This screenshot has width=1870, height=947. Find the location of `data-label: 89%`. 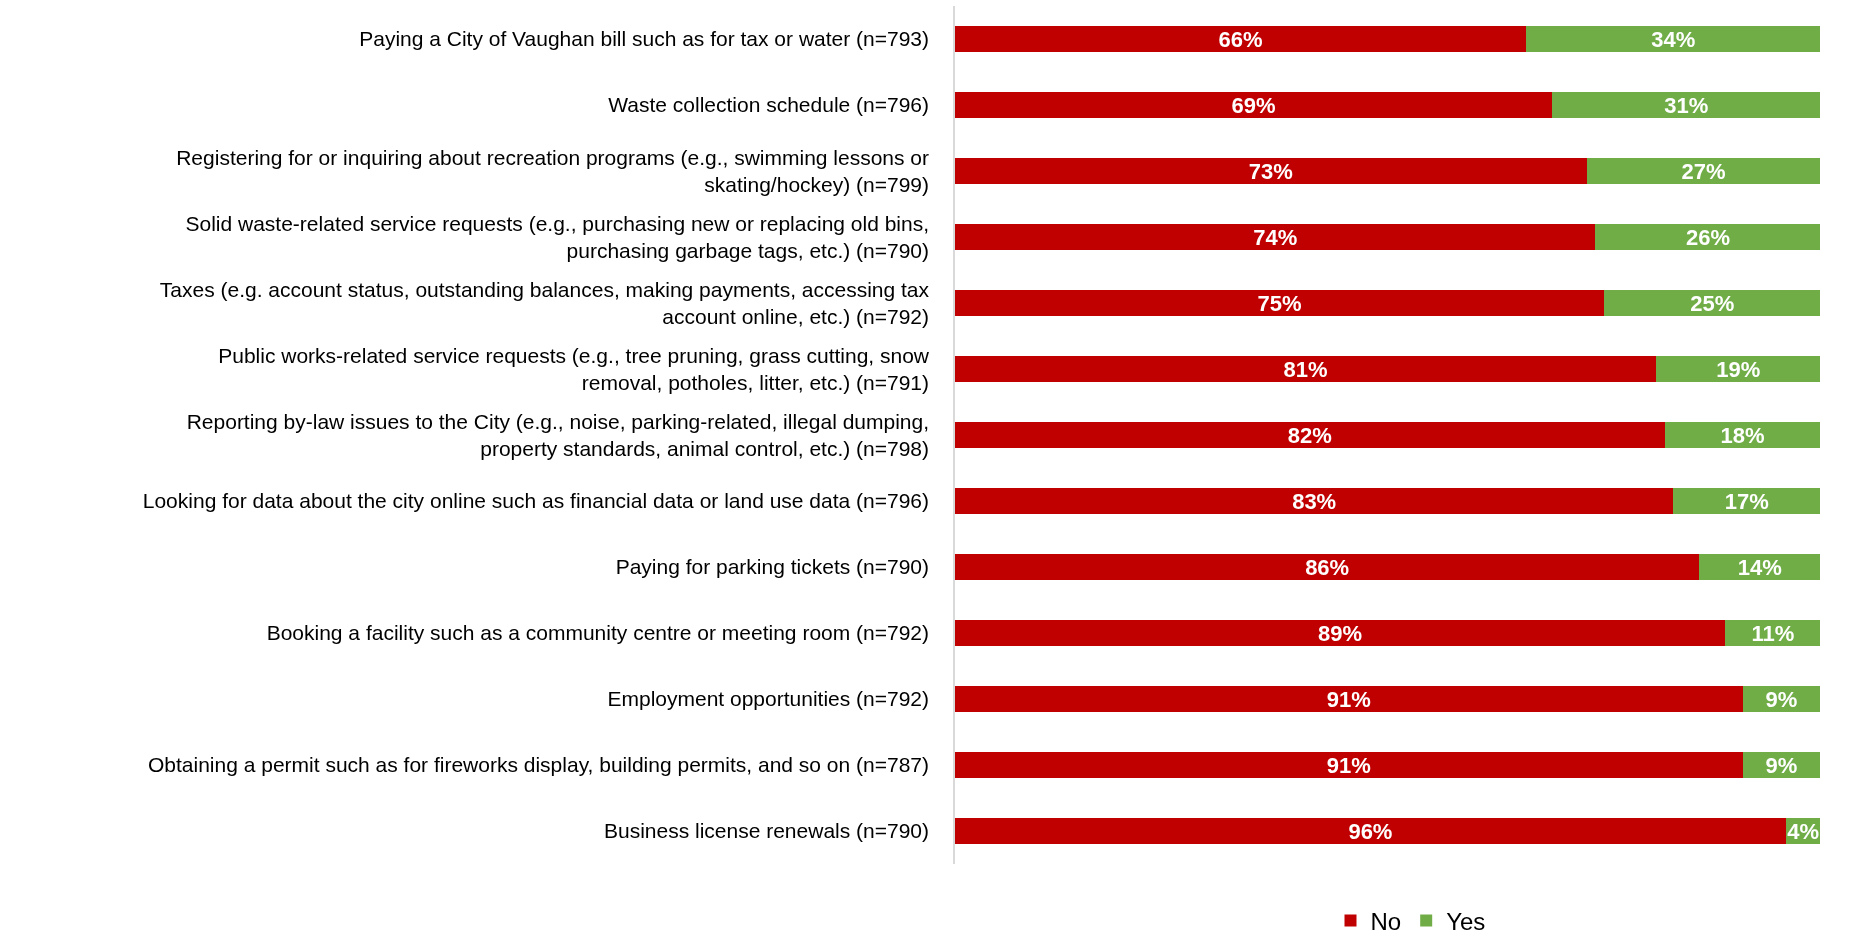

data-label: 89% is located at coordinates (1340, 633).